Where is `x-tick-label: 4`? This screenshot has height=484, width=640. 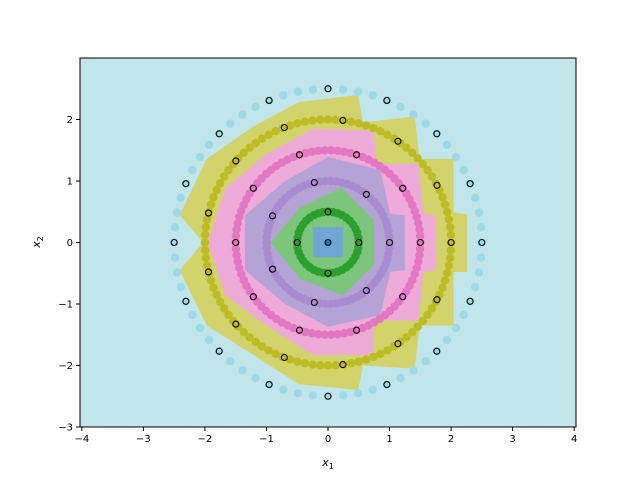 x-tick-label: 4 is located at coordinates (574, 439).